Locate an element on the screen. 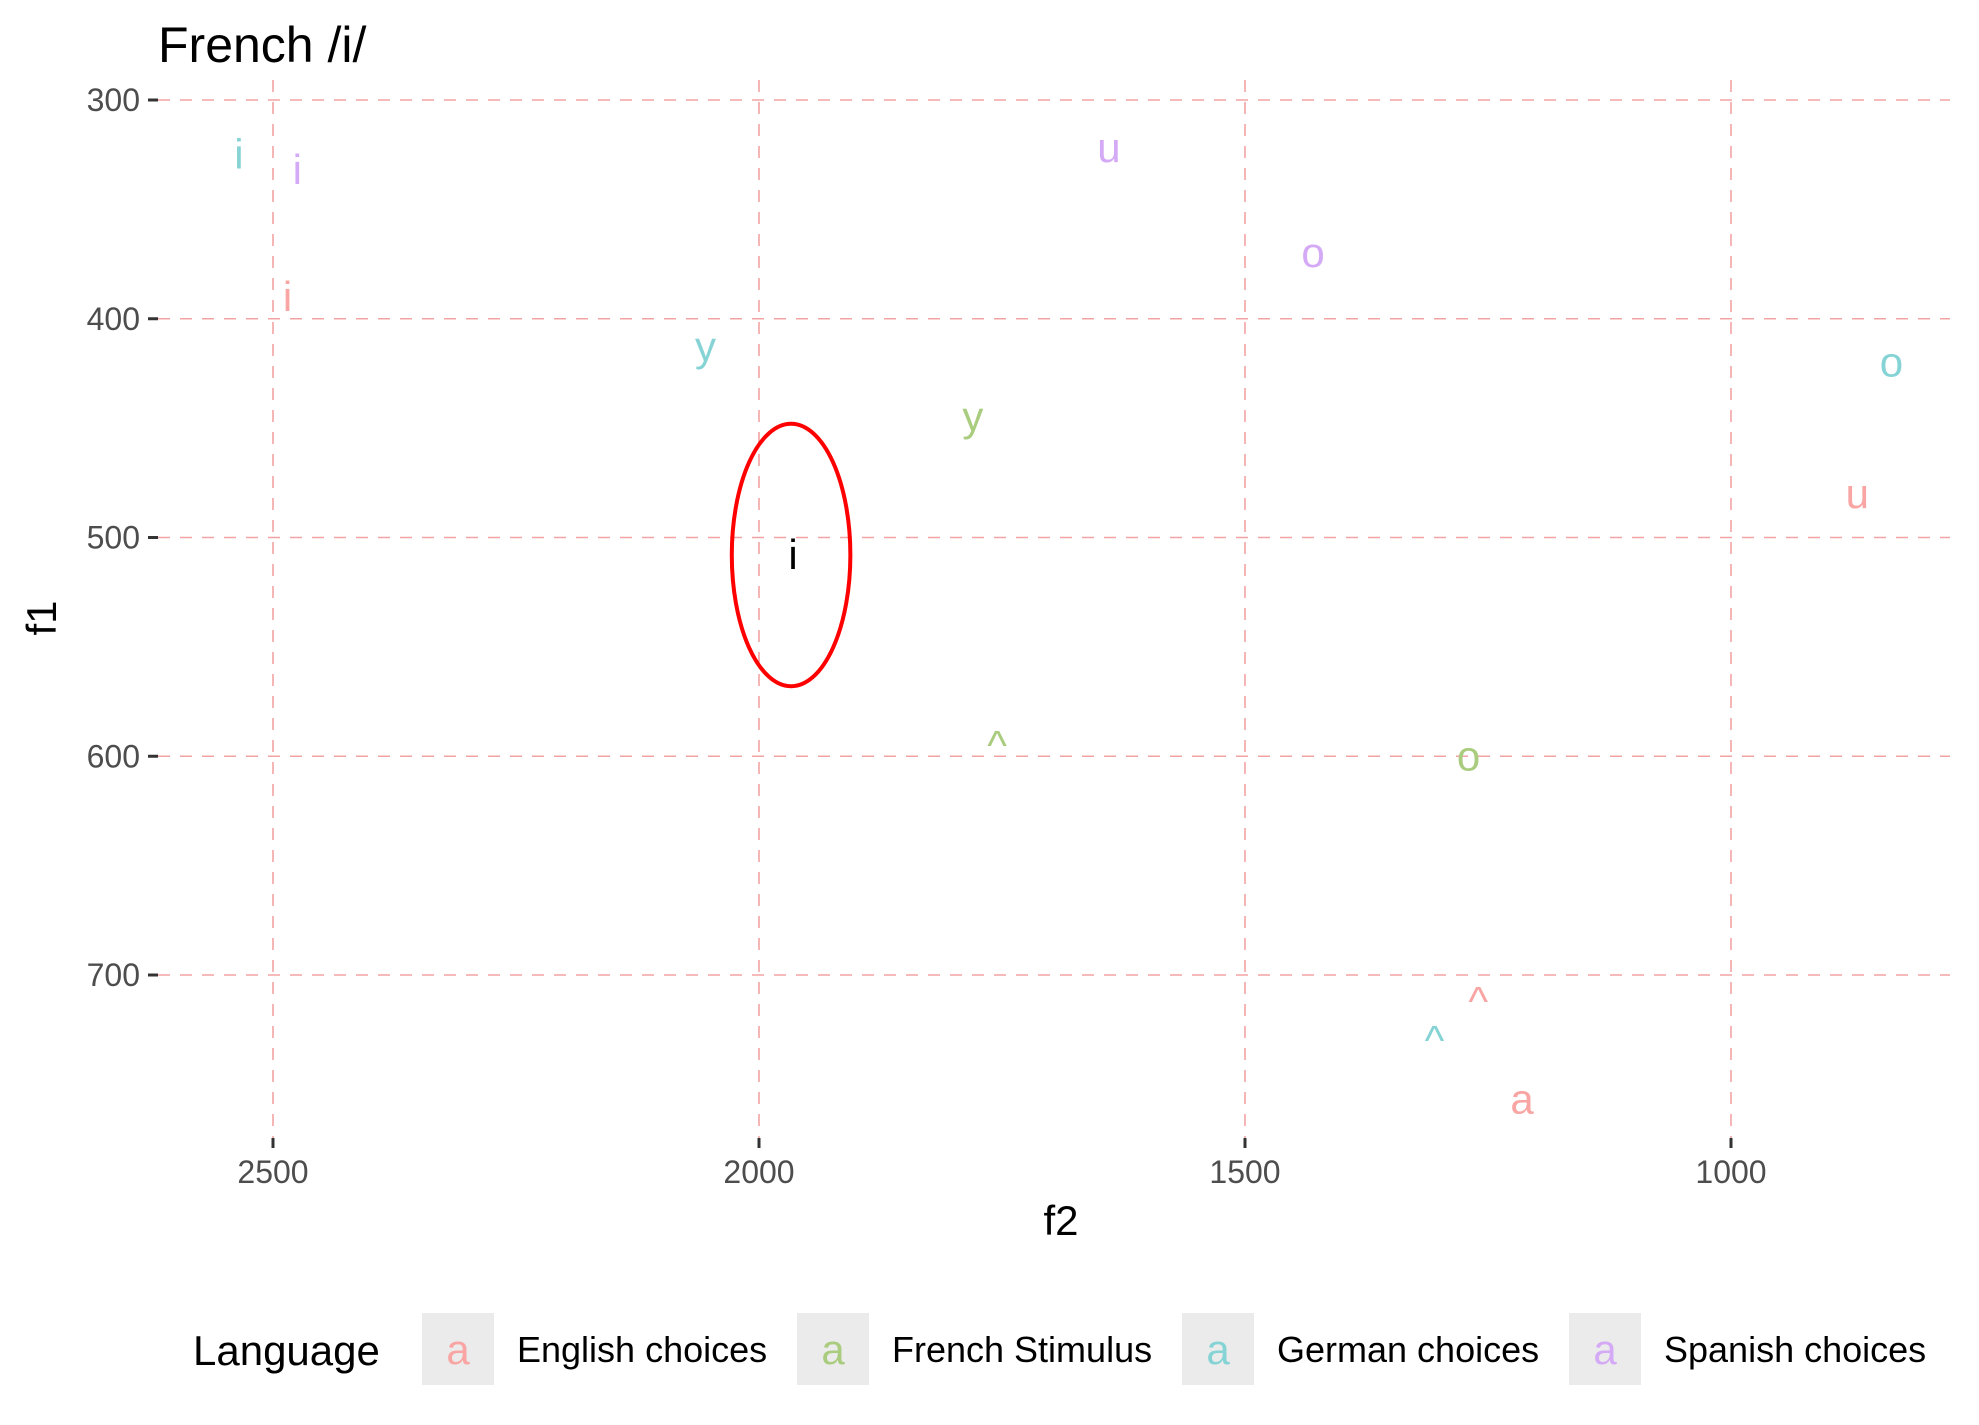  legend-item: a English choices is located at coordinates (594, 1349).